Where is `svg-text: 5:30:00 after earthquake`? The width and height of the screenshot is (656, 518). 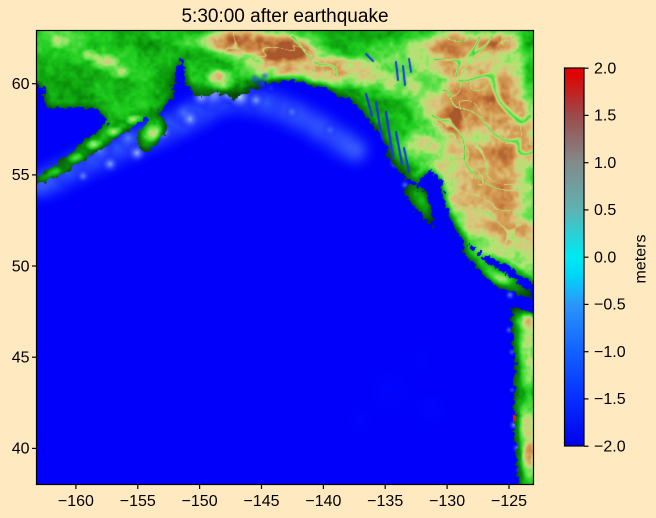 svg-text: 5:30:00 after earthquake is located at coordinates (284, 16).